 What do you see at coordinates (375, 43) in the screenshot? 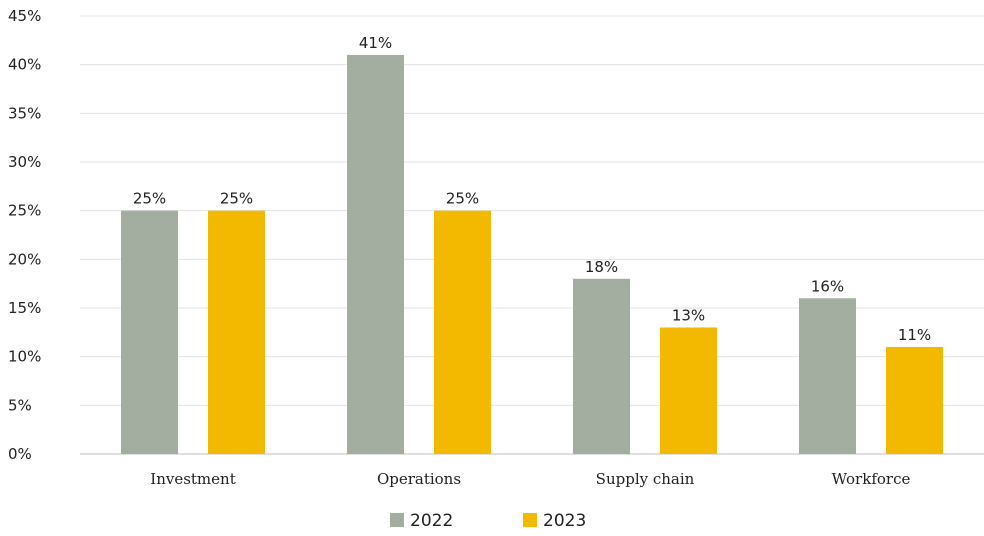
I see `data-label: 41%` at bounding box center [375, 43].